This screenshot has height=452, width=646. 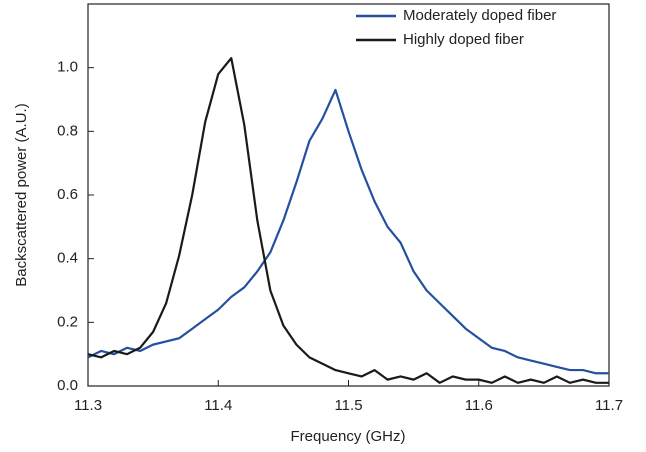 What do you see at coordinates (67, 130) in the screenshot?
I see `y-tick-label: 0.8` at bounding box center [67, 130].